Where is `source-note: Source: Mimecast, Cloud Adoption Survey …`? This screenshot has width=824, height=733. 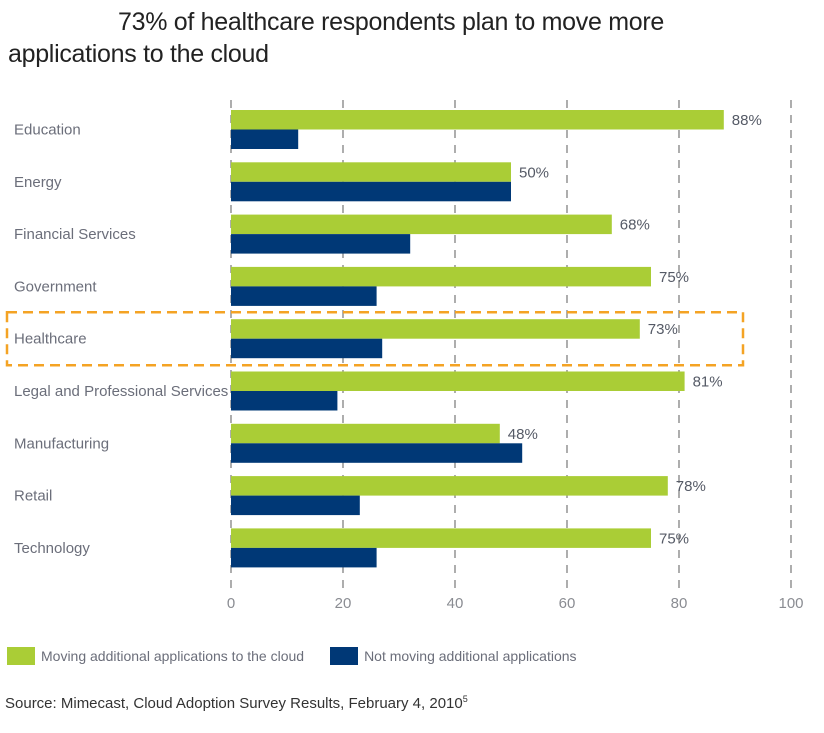
source-note: Source: Mimecast, Cloud Adoption Survey … is located at coordinates (236, 703).